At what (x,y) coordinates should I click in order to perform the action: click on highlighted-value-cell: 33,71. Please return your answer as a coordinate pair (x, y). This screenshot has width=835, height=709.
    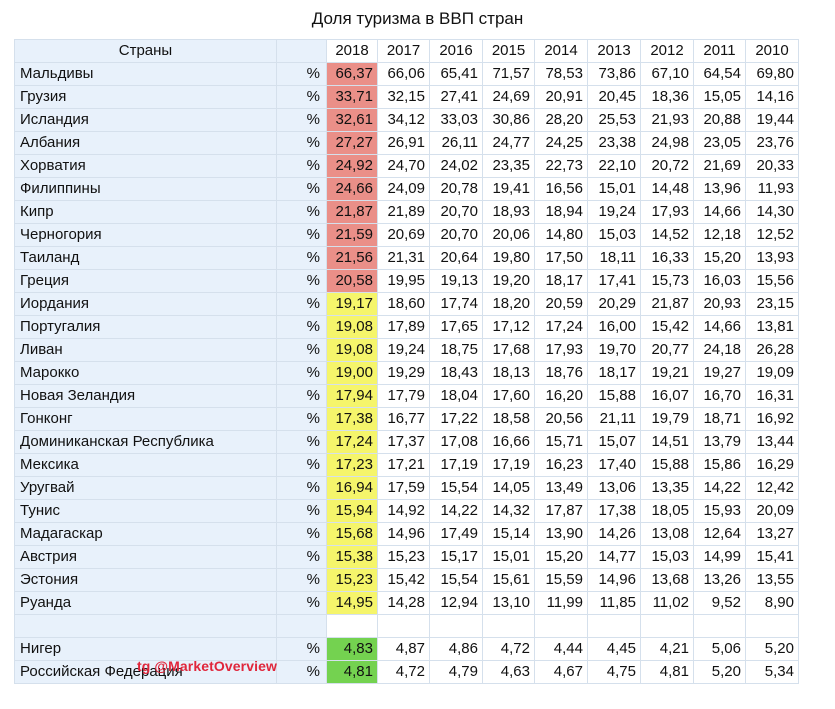
    Looking at the image, I should click on (352, 97).